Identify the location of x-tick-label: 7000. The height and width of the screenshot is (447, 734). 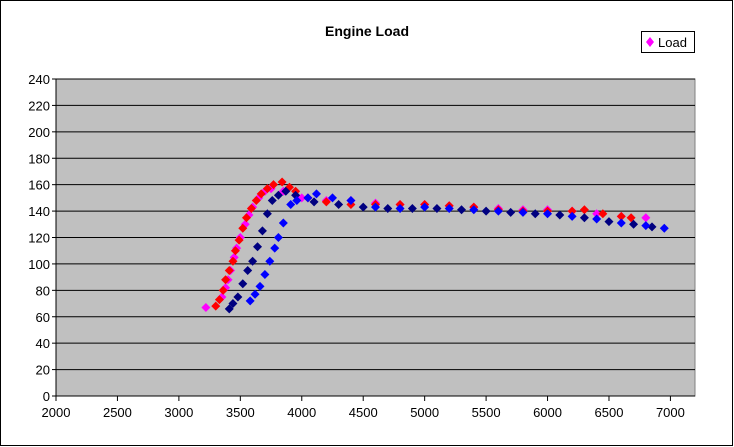
(670, 412).